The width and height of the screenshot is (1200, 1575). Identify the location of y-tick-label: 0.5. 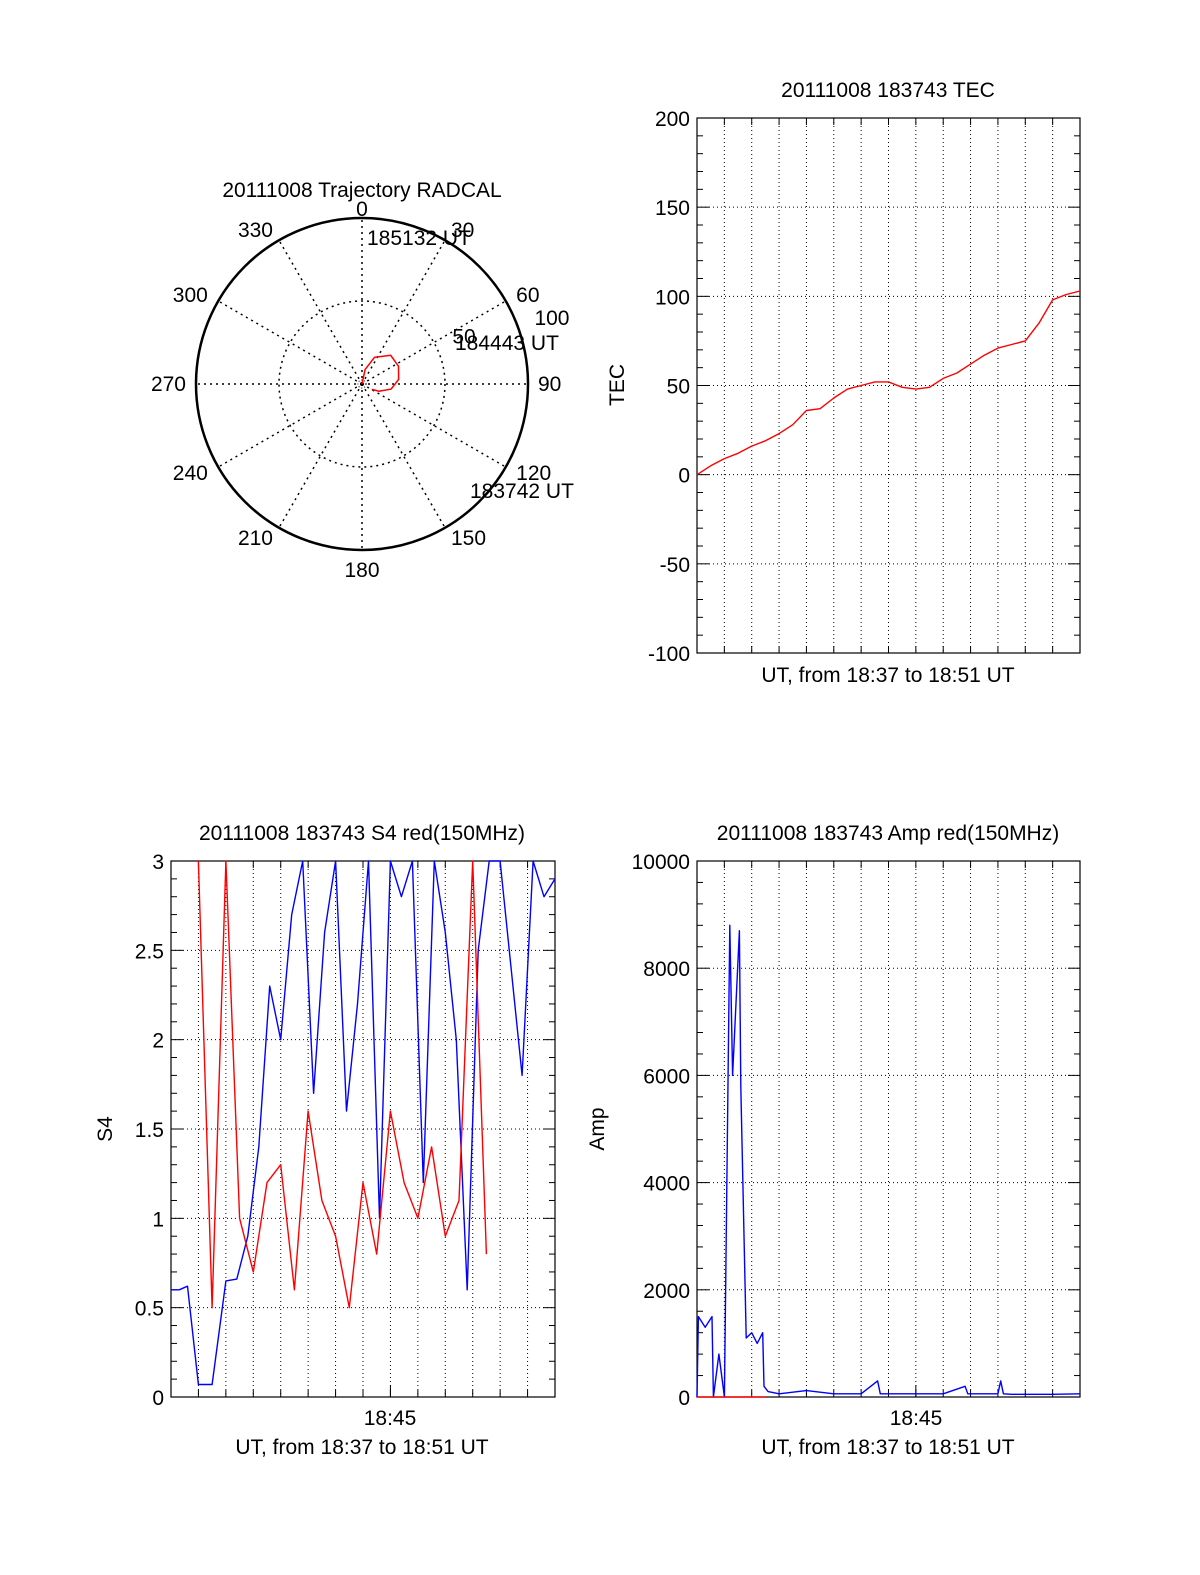
(149, 1309).